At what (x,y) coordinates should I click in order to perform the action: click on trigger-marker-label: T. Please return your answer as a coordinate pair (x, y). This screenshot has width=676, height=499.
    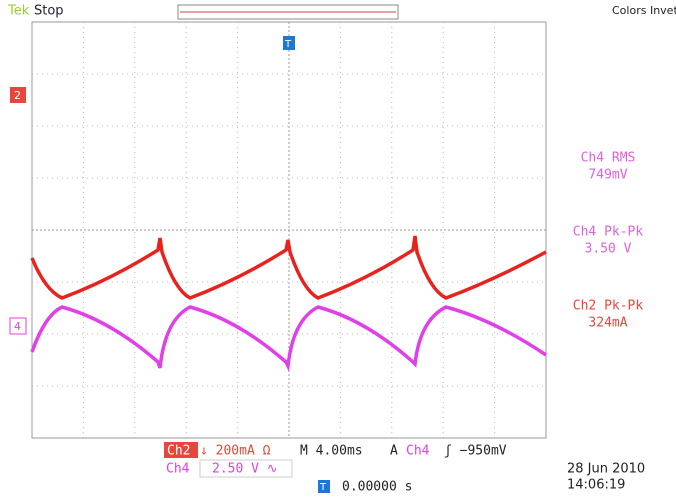
    Looking at the image, I should click on (288, 44).